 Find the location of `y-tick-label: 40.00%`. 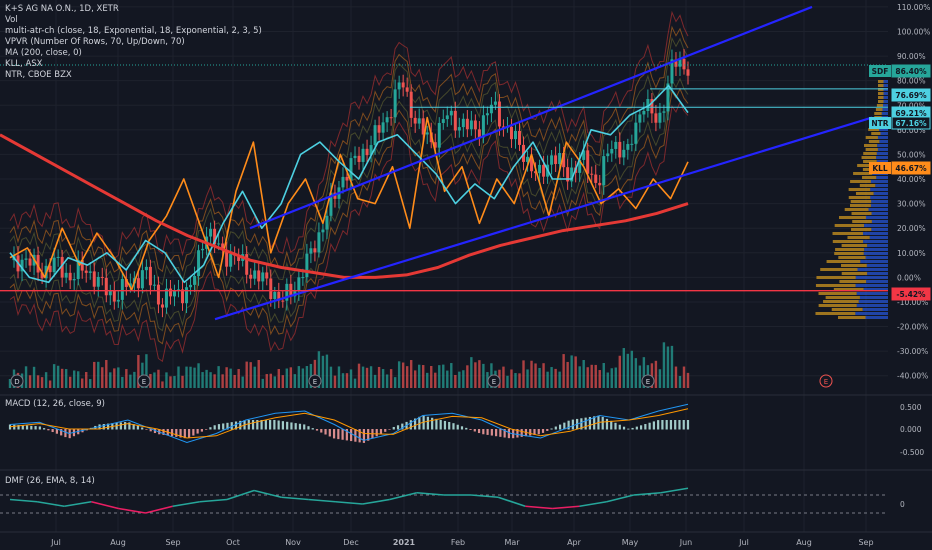

y-tick-label: 40.00% is located at coordinates (911, 179).